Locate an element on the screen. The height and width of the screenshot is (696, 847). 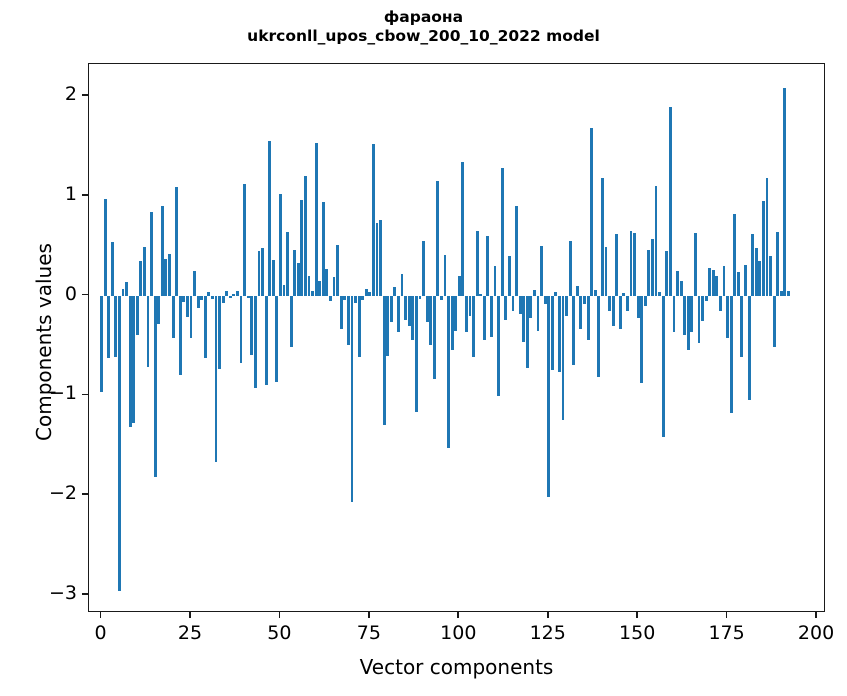
x-tick-label: 200 is located at coordinates (816, 633).